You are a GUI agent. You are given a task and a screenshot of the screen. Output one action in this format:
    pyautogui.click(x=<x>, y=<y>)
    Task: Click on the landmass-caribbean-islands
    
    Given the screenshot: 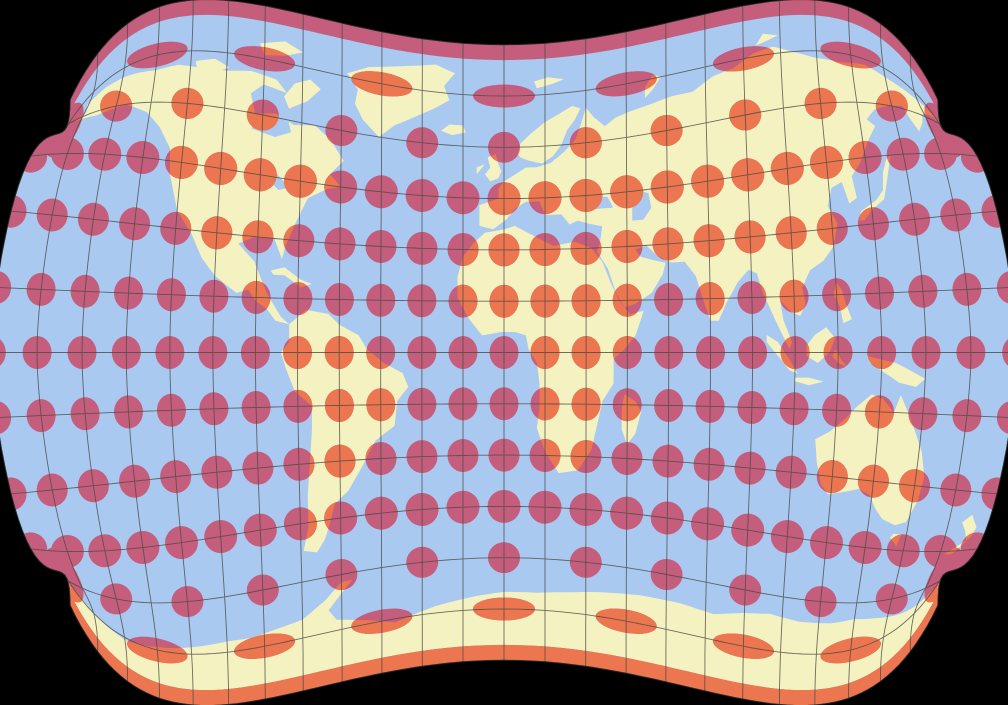 What is the action you would take?
    pyautogui.click(x=291, y=277)
    